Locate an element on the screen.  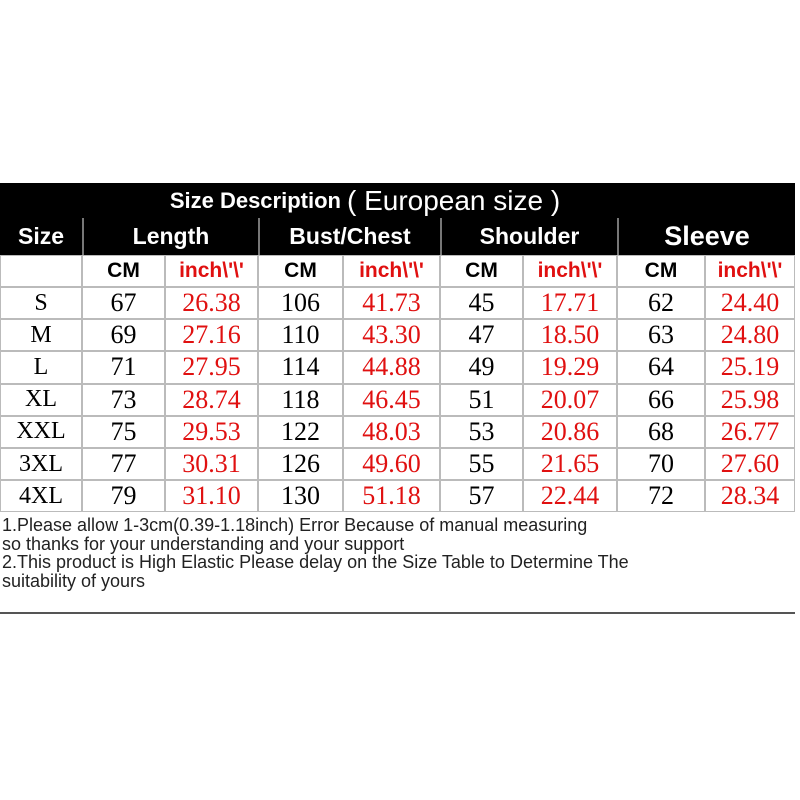
table-title: Size Description is located at coordinates (255, 200).